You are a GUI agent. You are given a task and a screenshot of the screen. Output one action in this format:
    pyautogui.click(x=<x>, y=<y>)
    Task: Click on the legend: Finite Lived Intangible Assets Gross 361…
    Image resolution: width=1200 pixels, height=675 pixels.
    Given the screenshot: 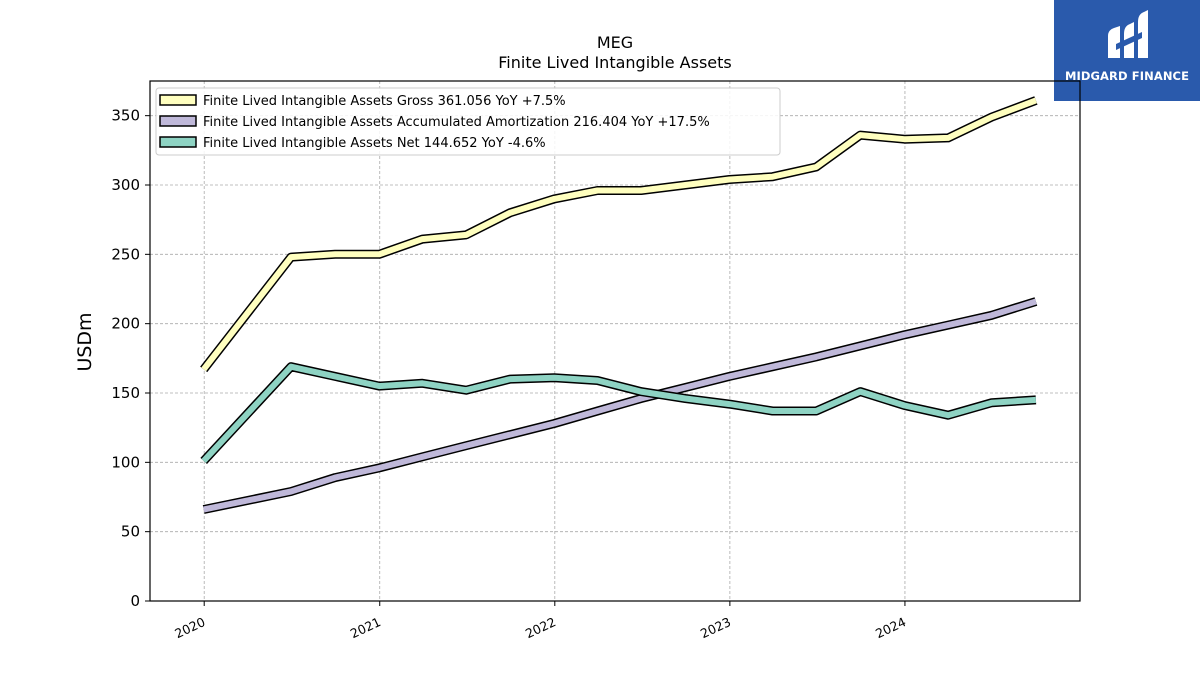 What is the action you would take?
    pyautogui.click(x=468, y=121)
    